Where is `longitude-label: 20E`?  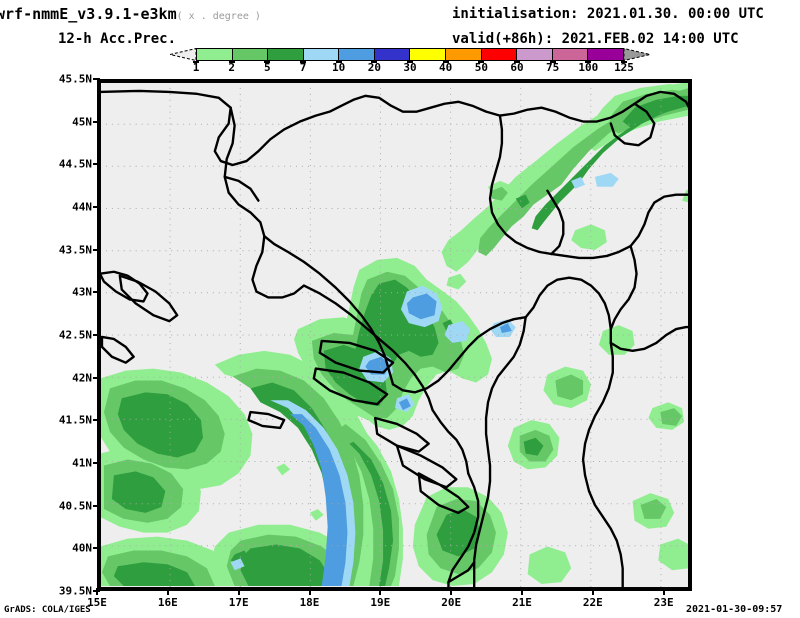
longitude-label: 20E is located at coordinates (451, 602).